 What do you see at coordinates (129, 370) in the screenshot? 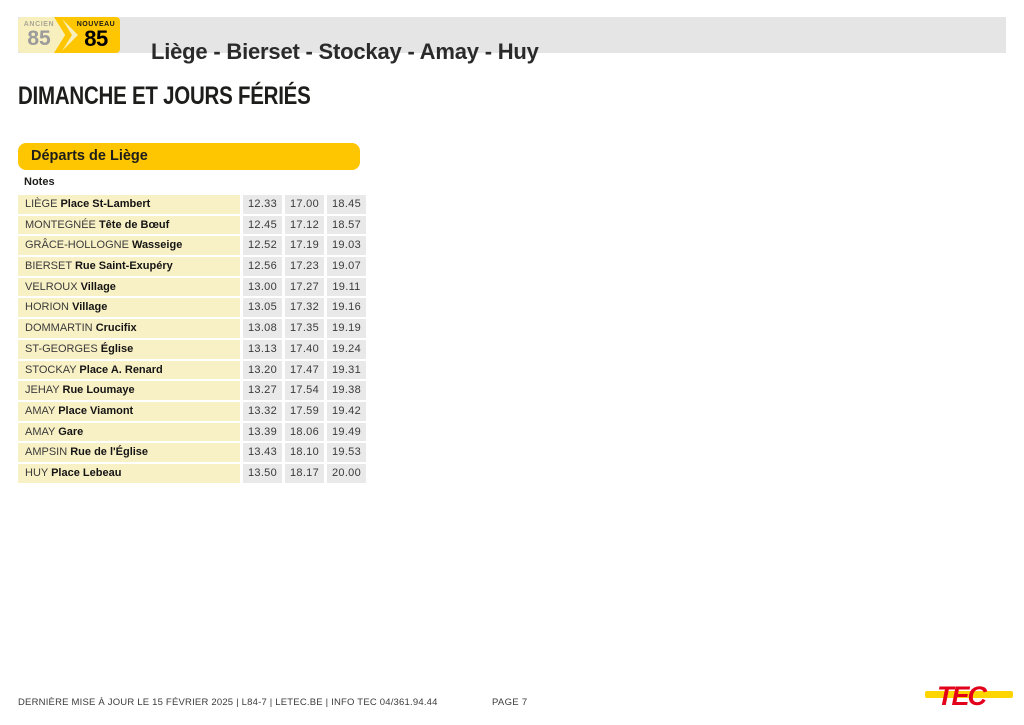
I see `stop-cell: STOCKAY Place A. Renard` at bounding box center [129, 370].